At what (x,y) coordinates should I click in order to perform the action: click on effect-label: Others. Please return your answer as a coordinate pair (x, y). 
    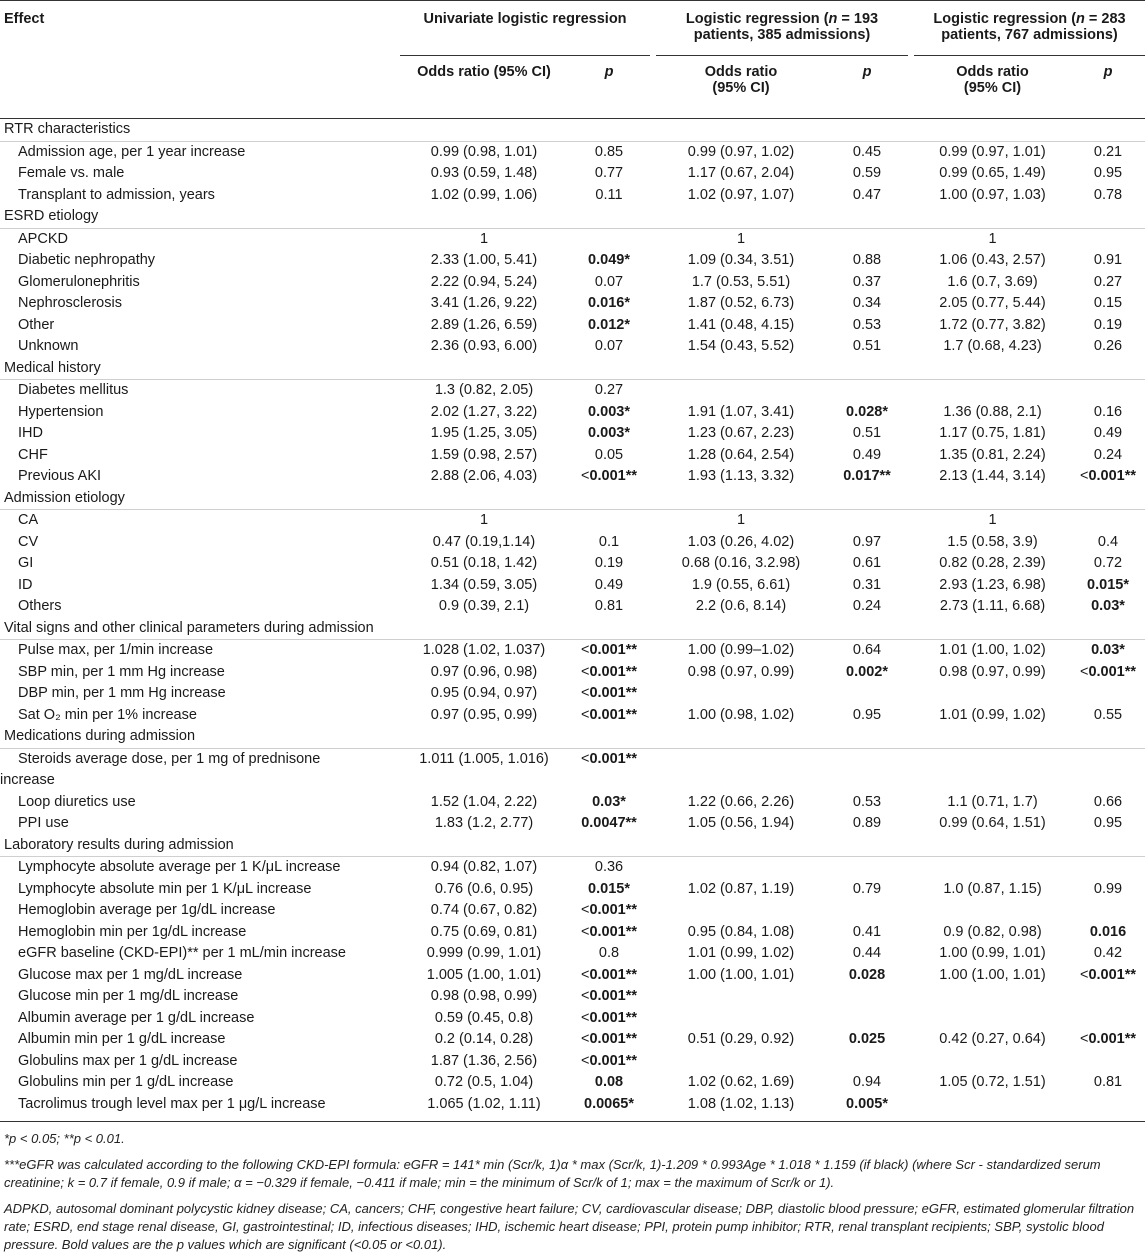
    Looking at the image, I should click on (40, 606).